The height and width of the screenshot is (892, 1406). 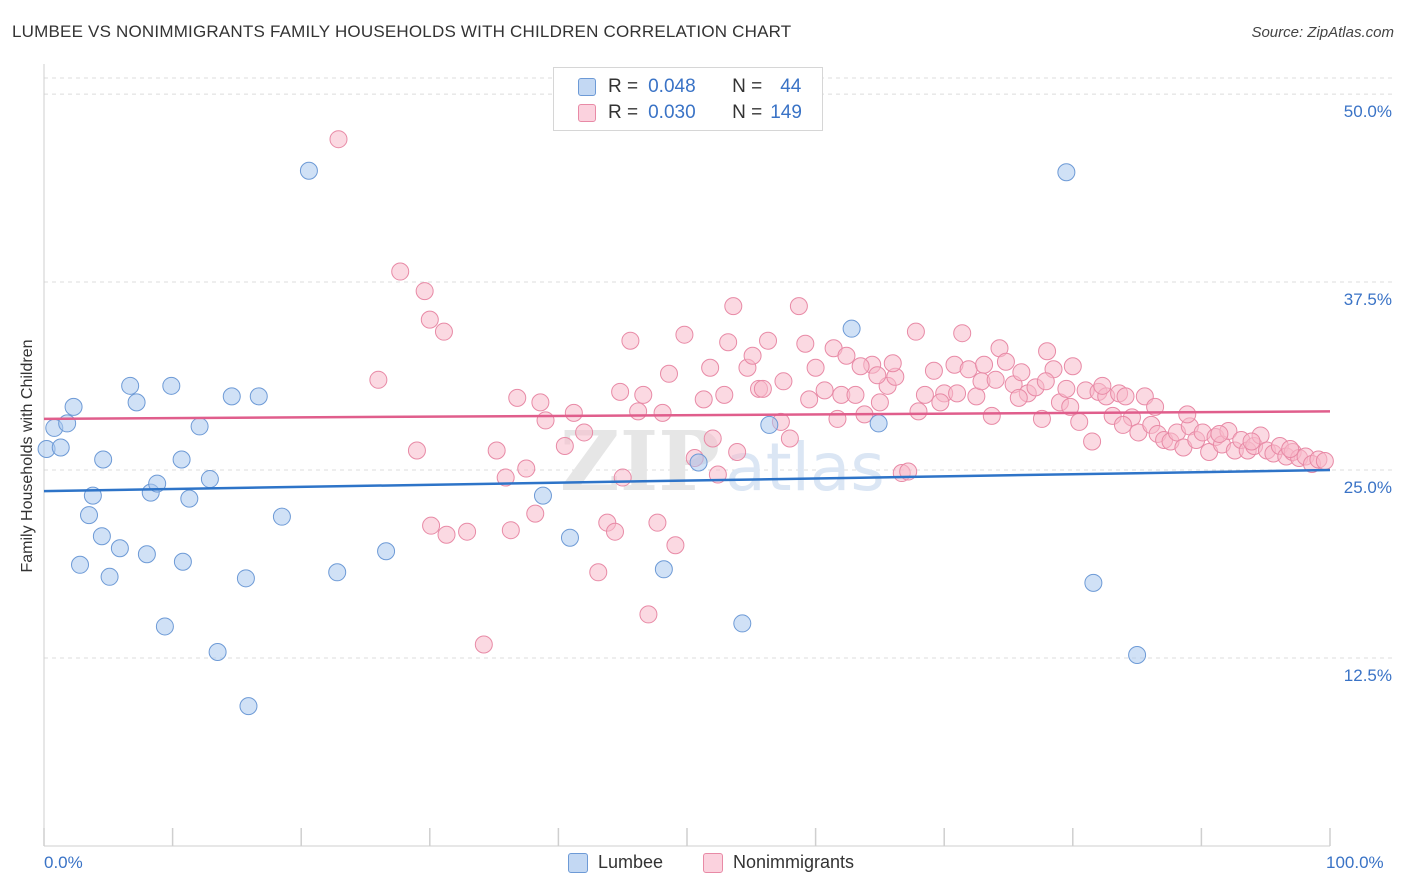 I want to click on y-tick-label: 37.5%, so click(x=1367, y=300).